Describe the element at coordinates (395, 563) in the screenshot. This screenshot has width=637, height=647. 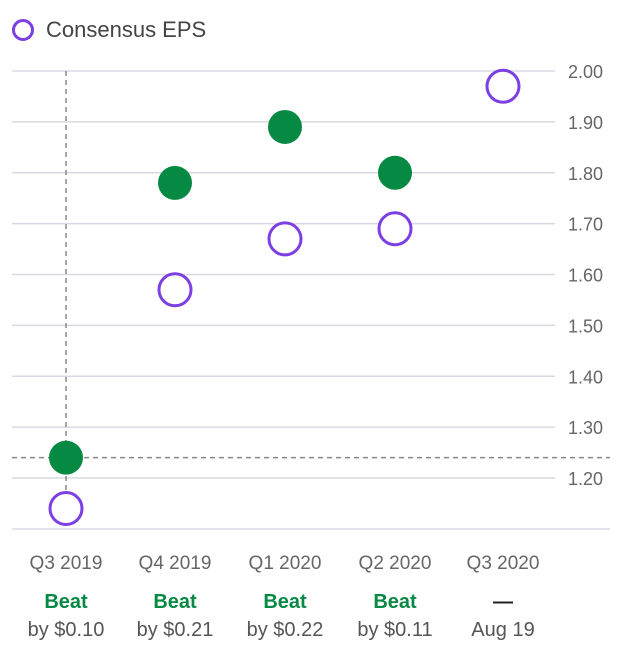
I see `x-category-label: Q2 2020` at that location.